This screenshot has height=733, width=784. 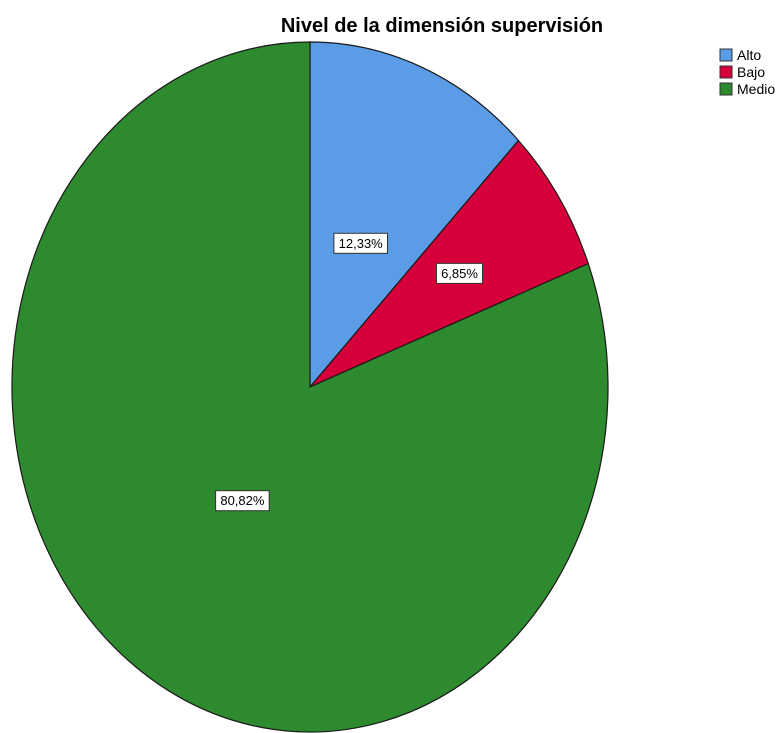 I want to click on legend-item-alto: Alto, so click(x=740, y=55).